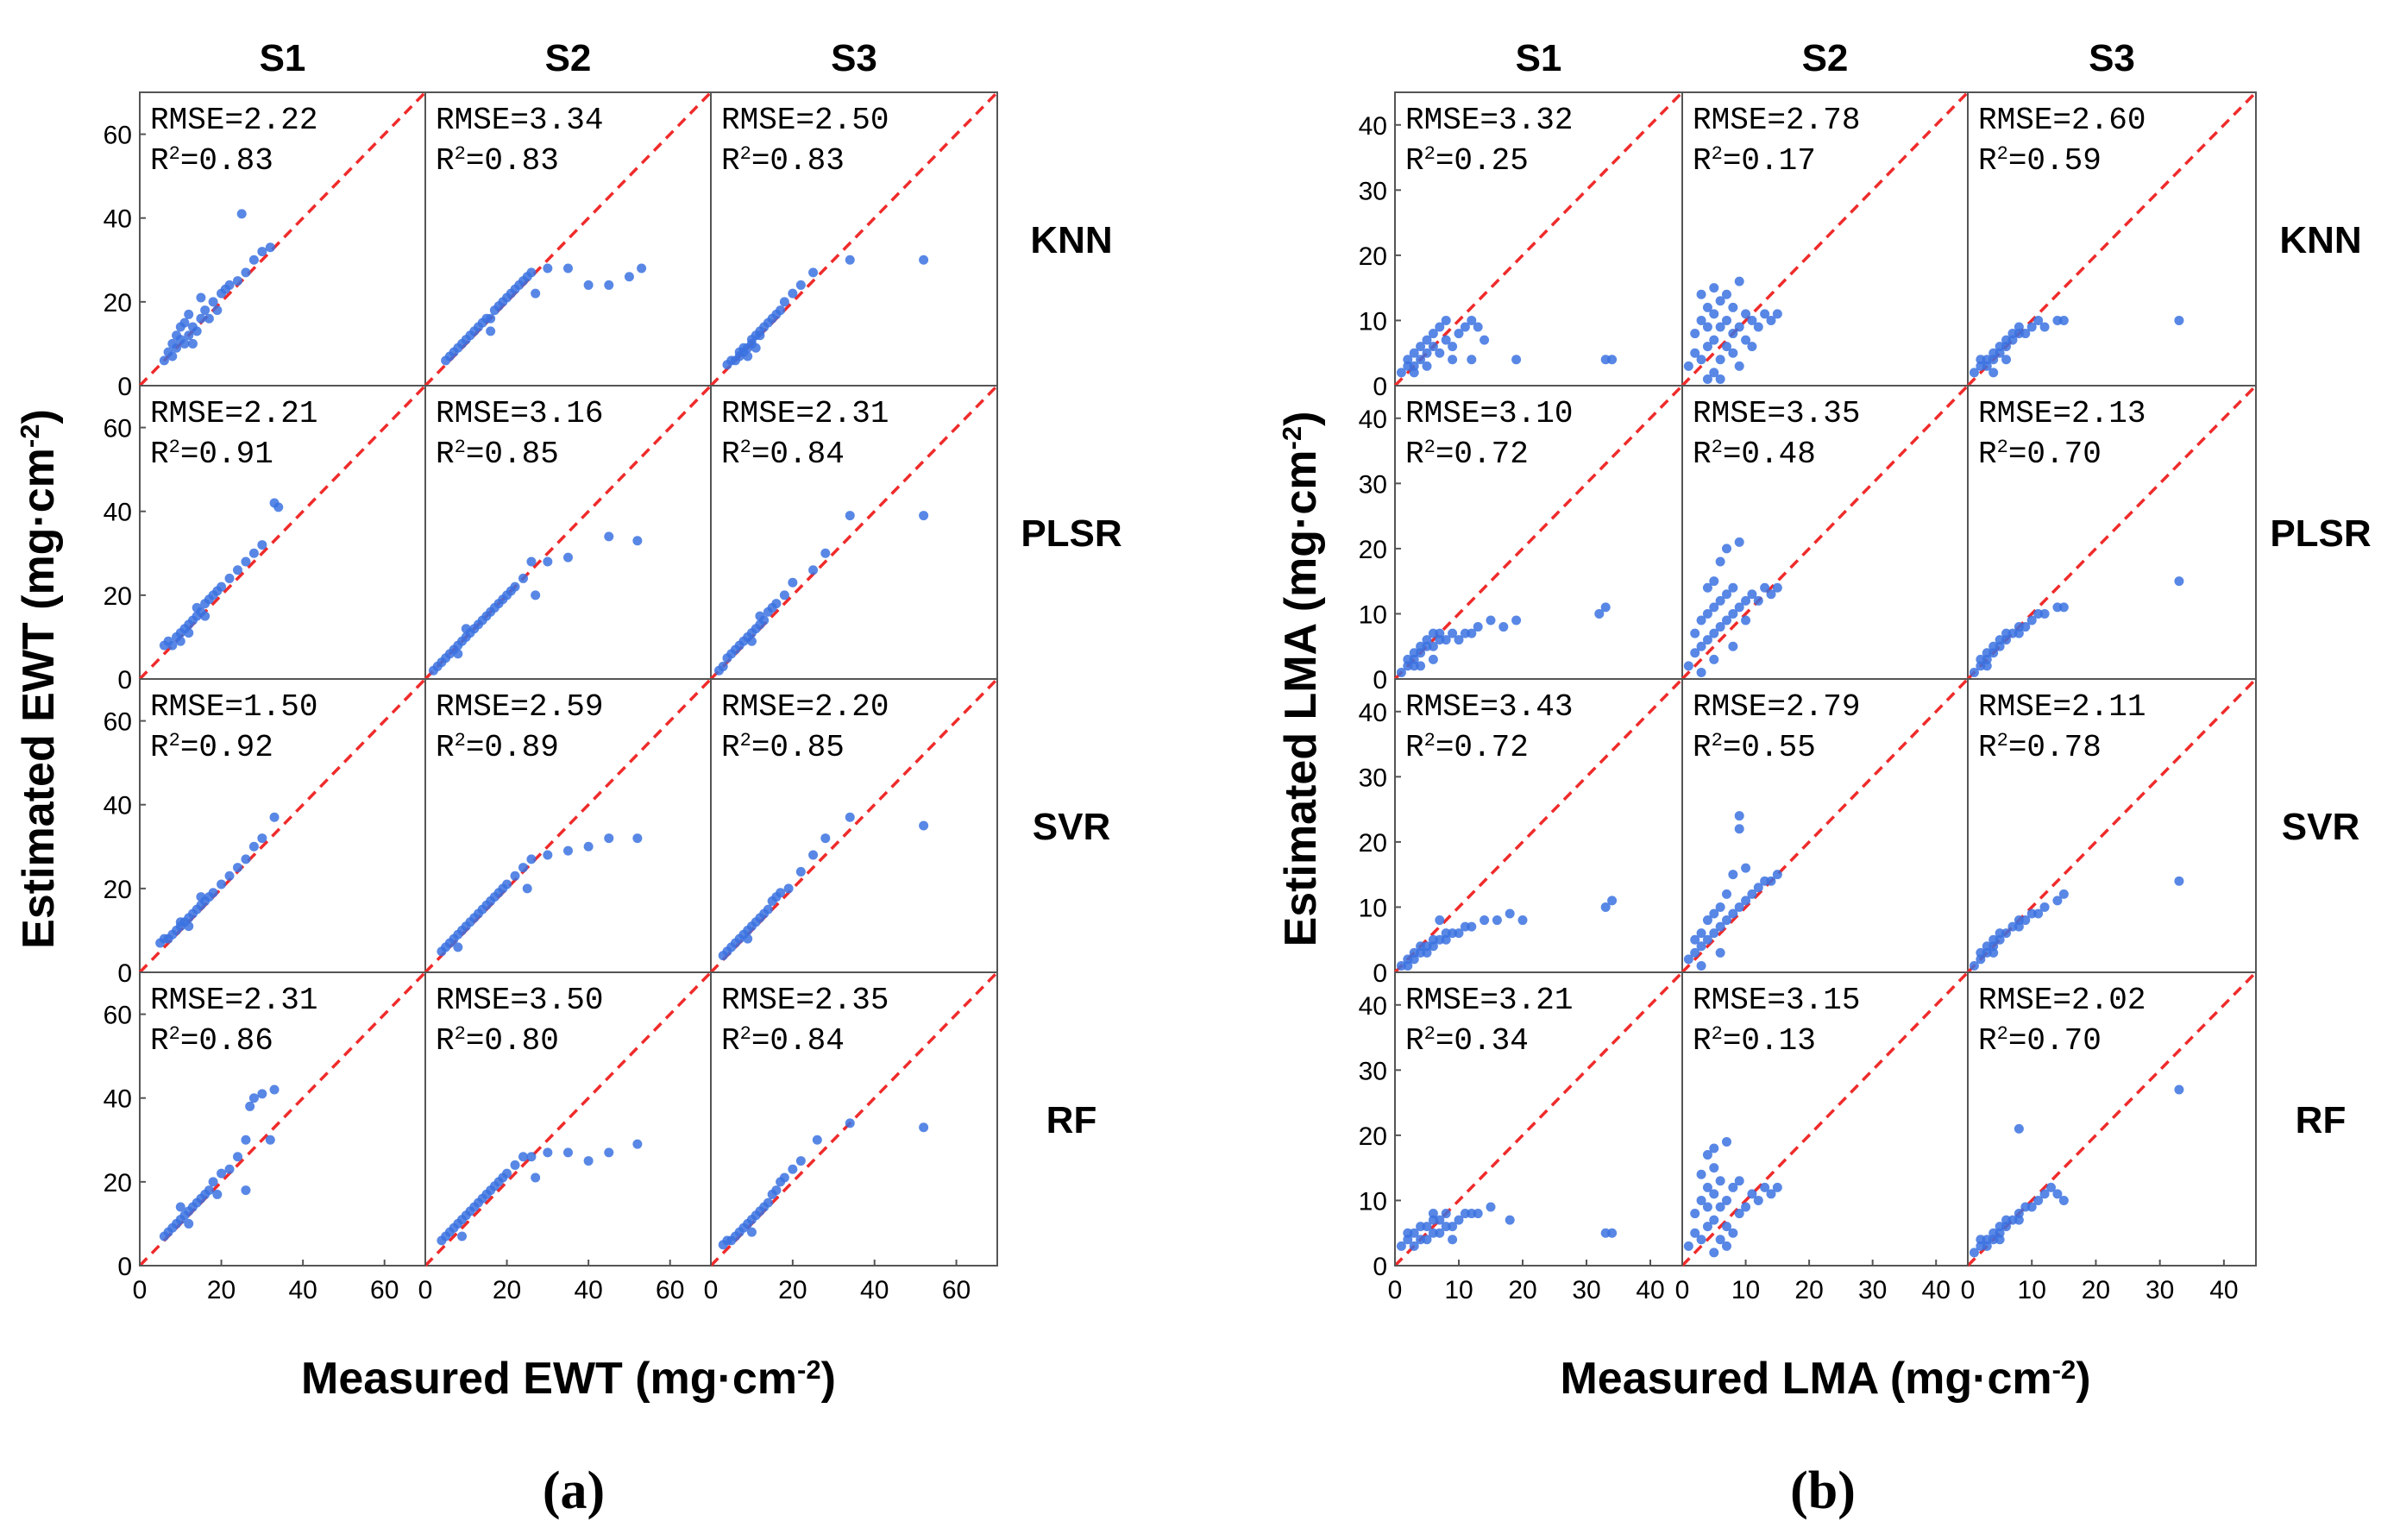  Describe the element at coordinates (1937, 1290) in the screenshot. I see `x-tick-label: 40` at that location.